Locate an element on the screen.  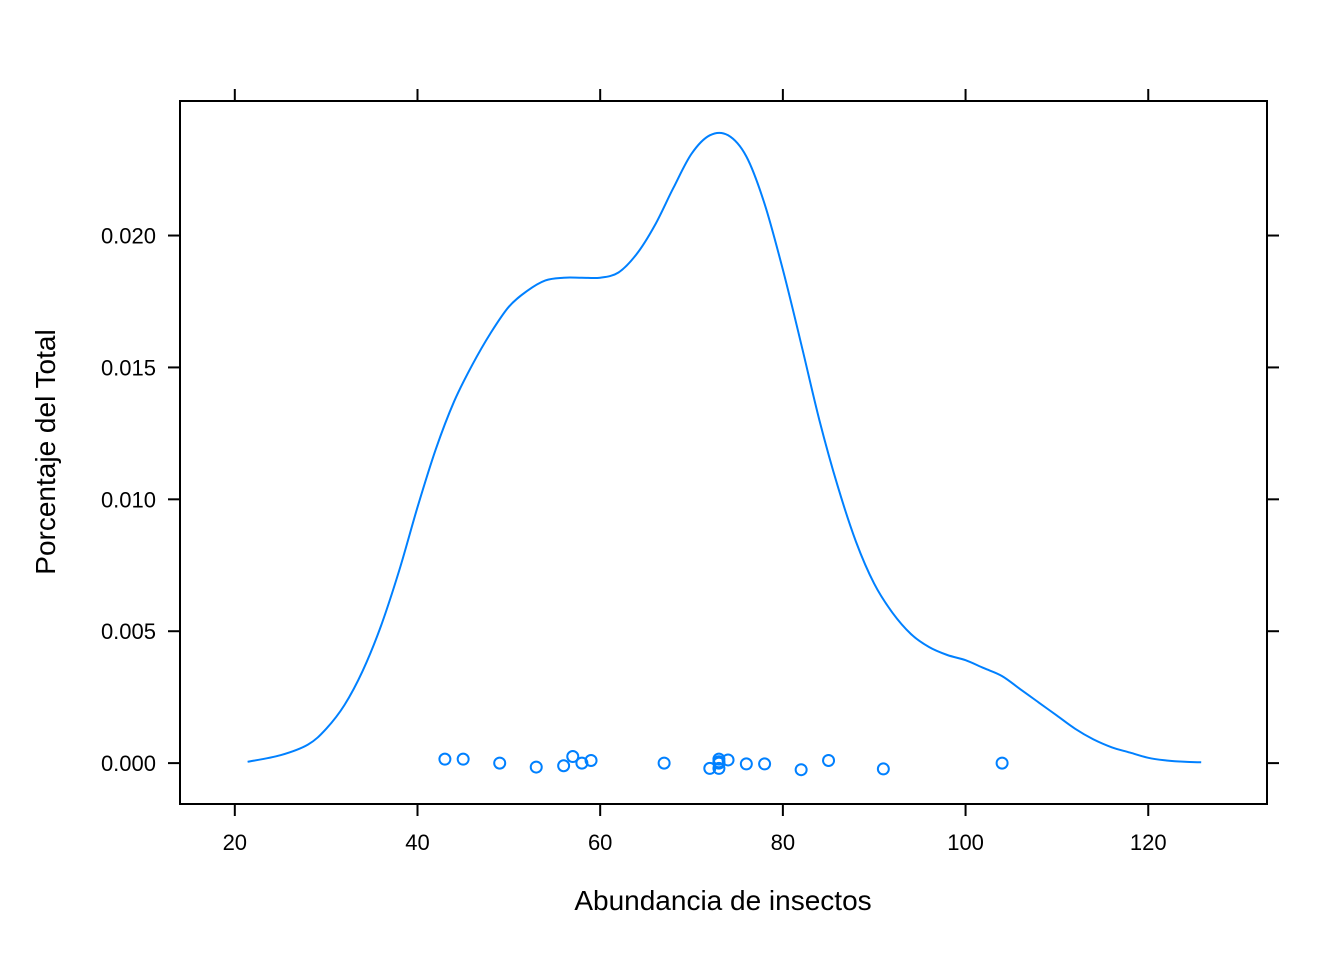
rug-points is located at coordinates (723, 763).